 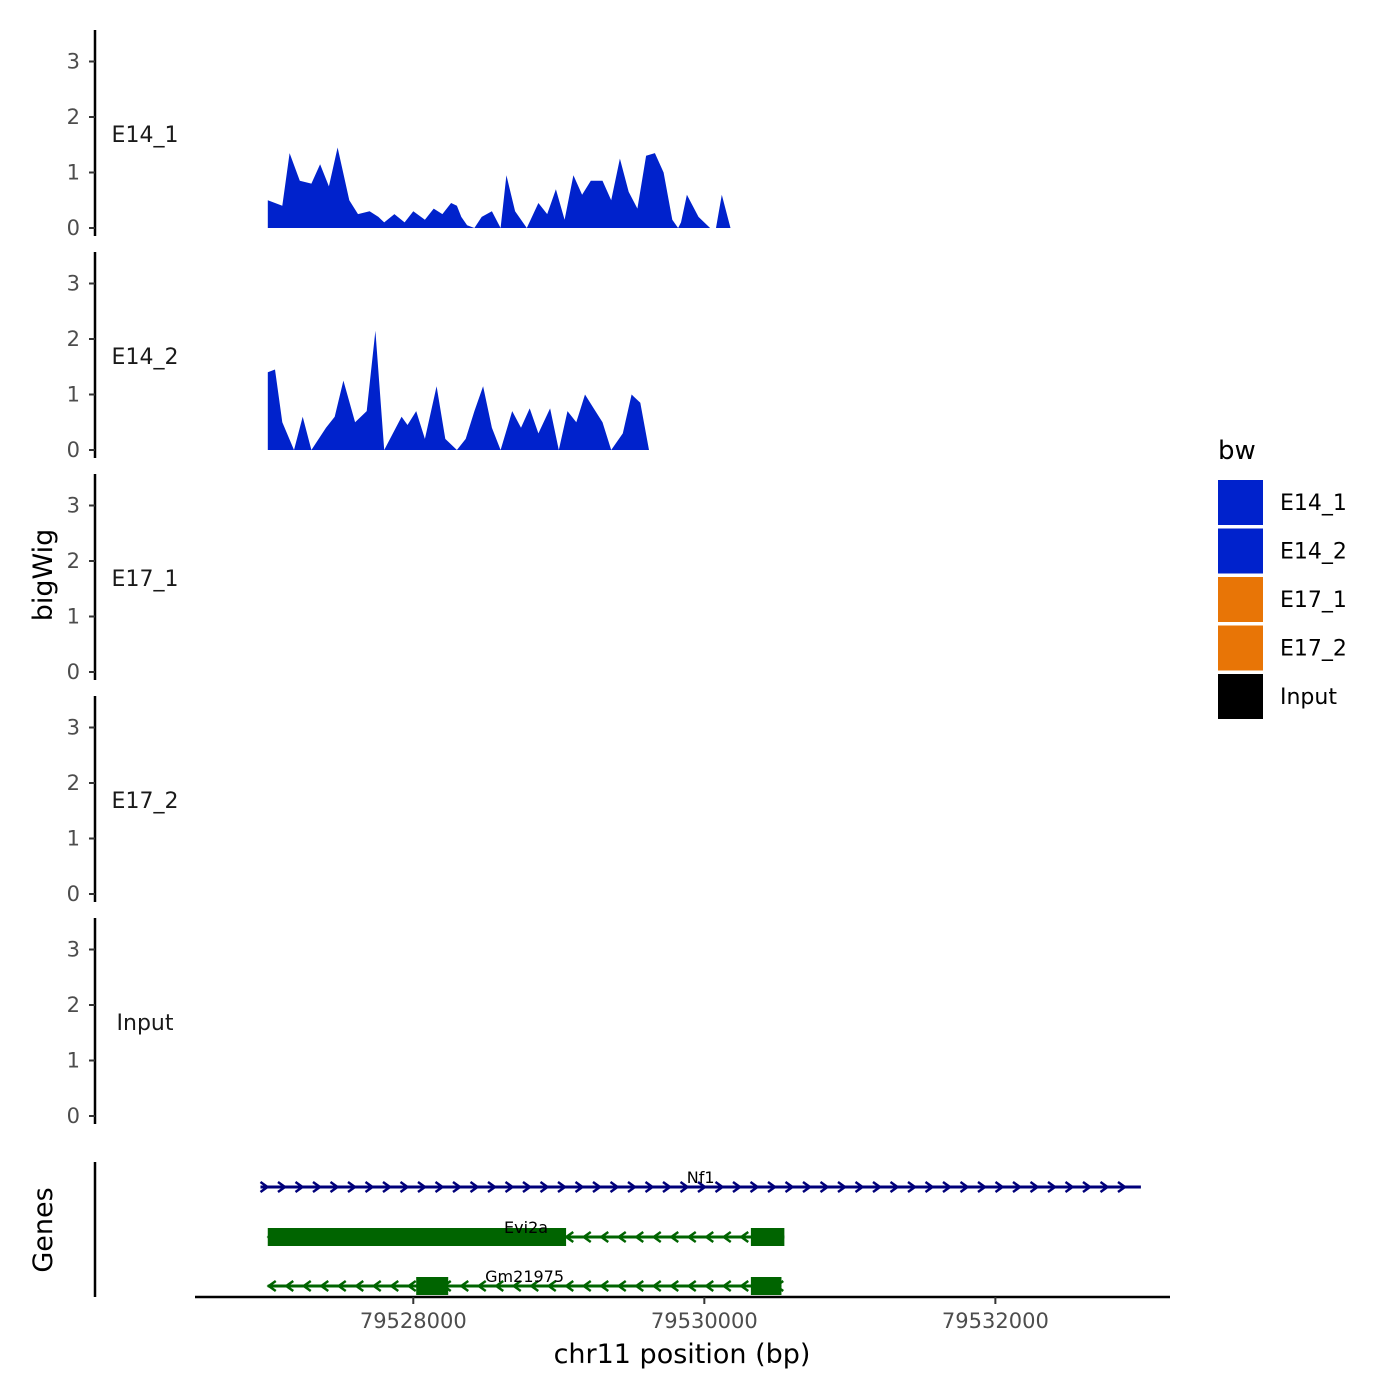 What do you see at coordinates (145, 135) in the screenshot?
I see `track-label-E14_1: E14_1` at bounding box center [145, 135].